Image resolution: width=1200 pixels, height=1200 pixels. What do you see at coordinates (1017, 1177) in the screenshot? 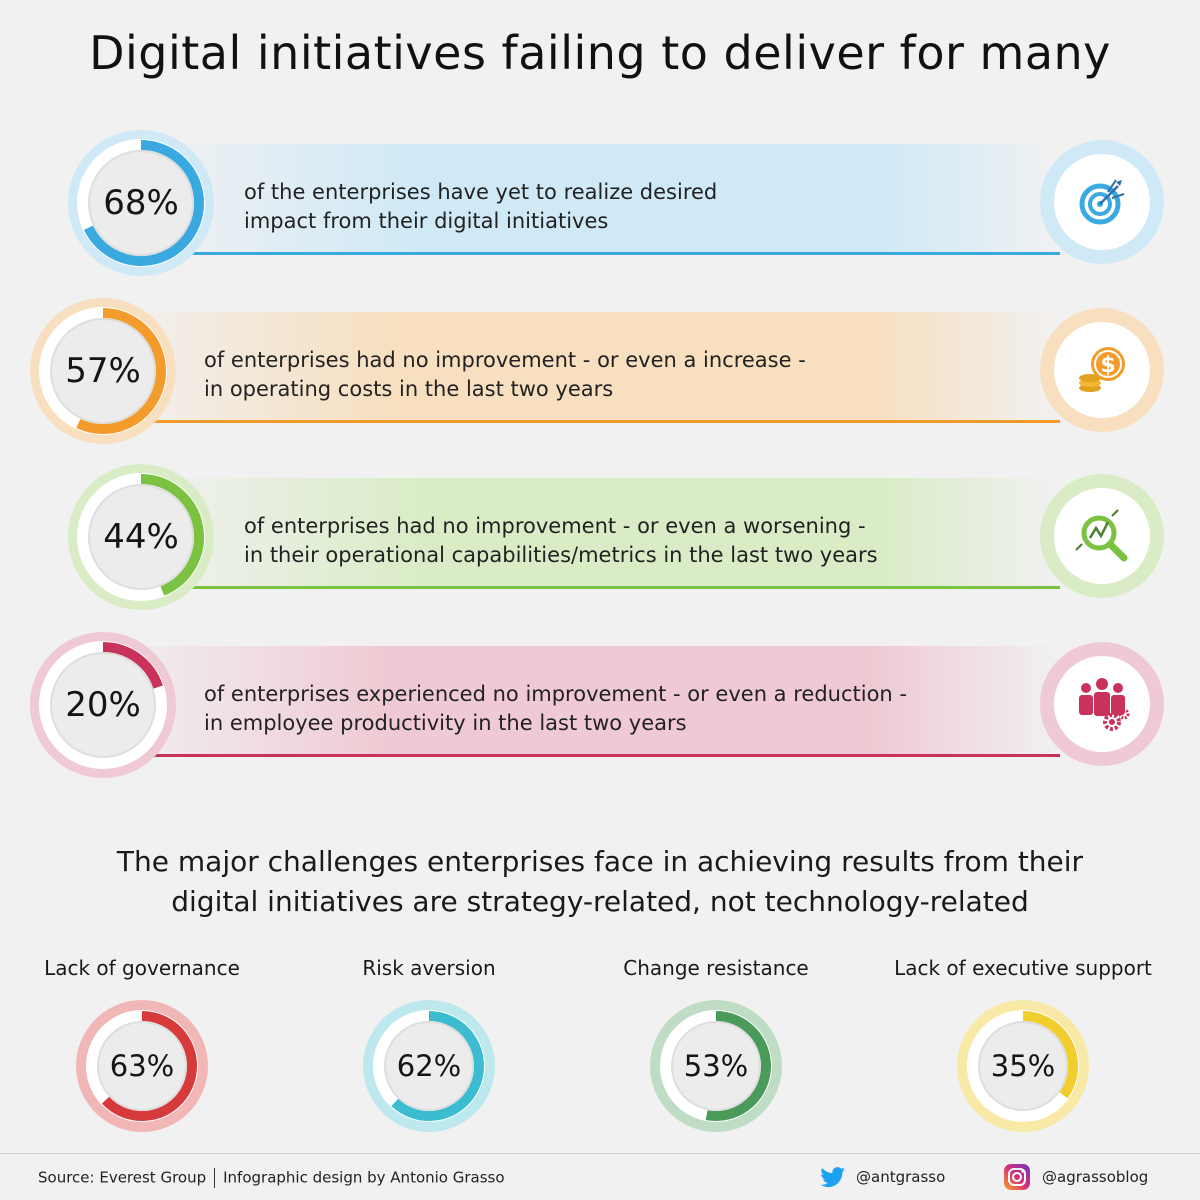
I see `instagram-icon` at bounding box center [1017, 1177].